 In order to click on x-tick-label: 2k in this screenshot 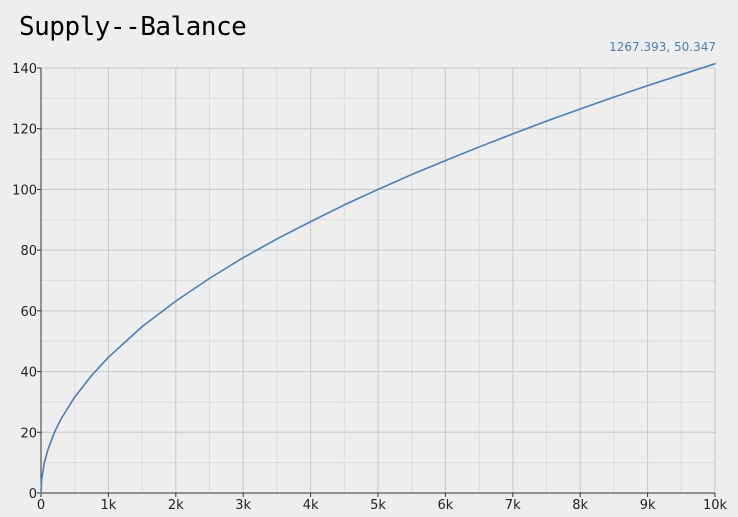, I will do `click(176, 505)`.